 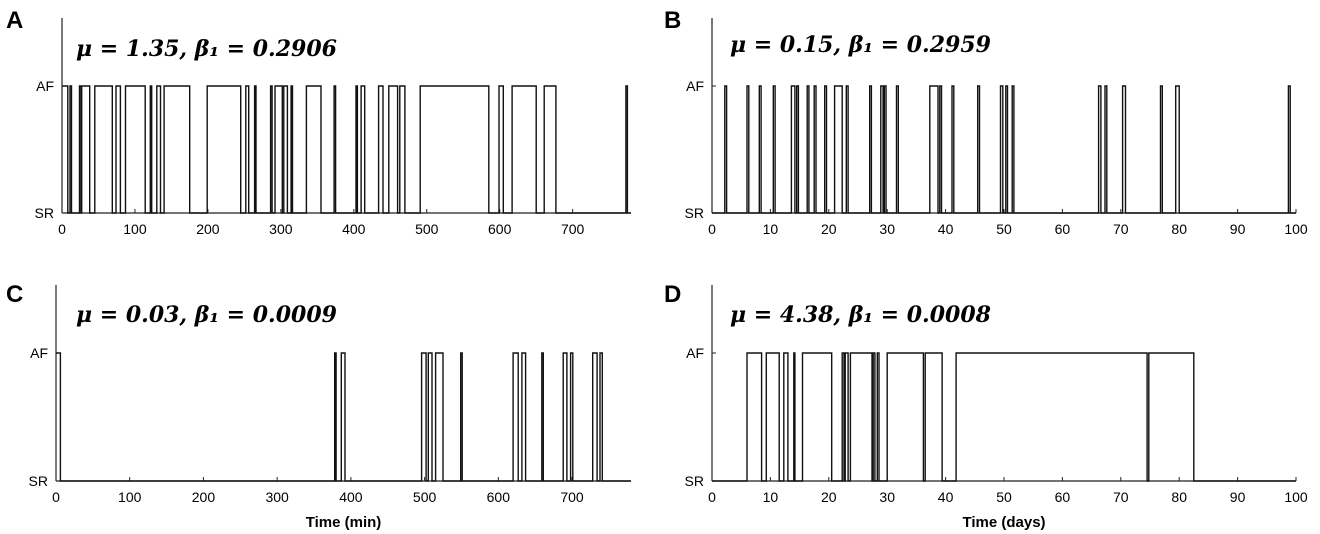 What do you see at coordinates (1003, 522) in the screenshot?
I see `x-axis-label: Time (days)` at bounding box center [1003, 522].